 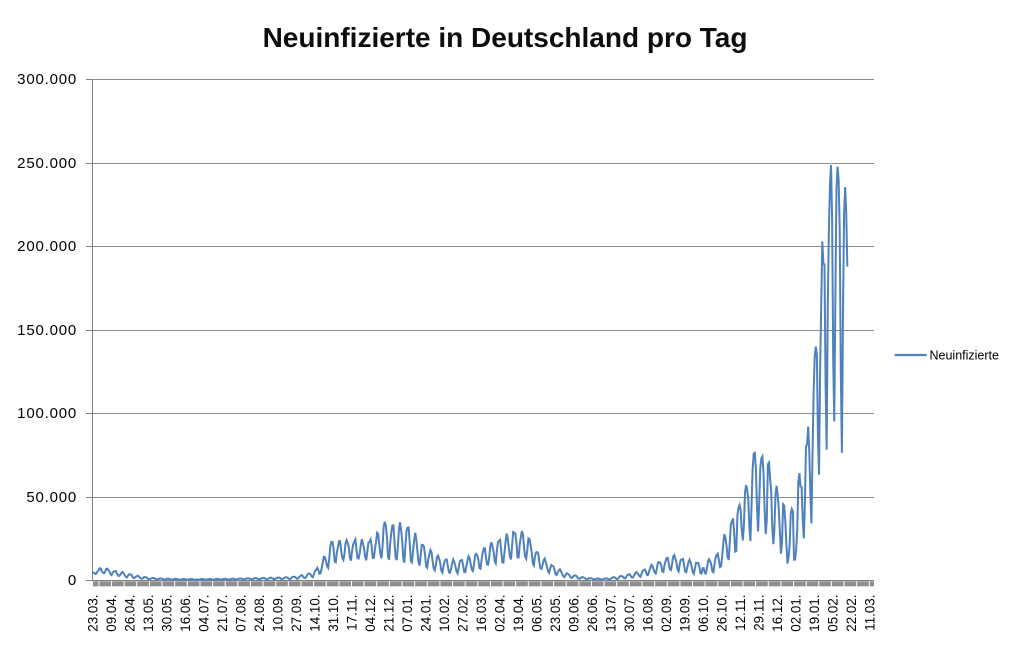 I want to click on svg-text: 16.08., so click(x=648, y=613).